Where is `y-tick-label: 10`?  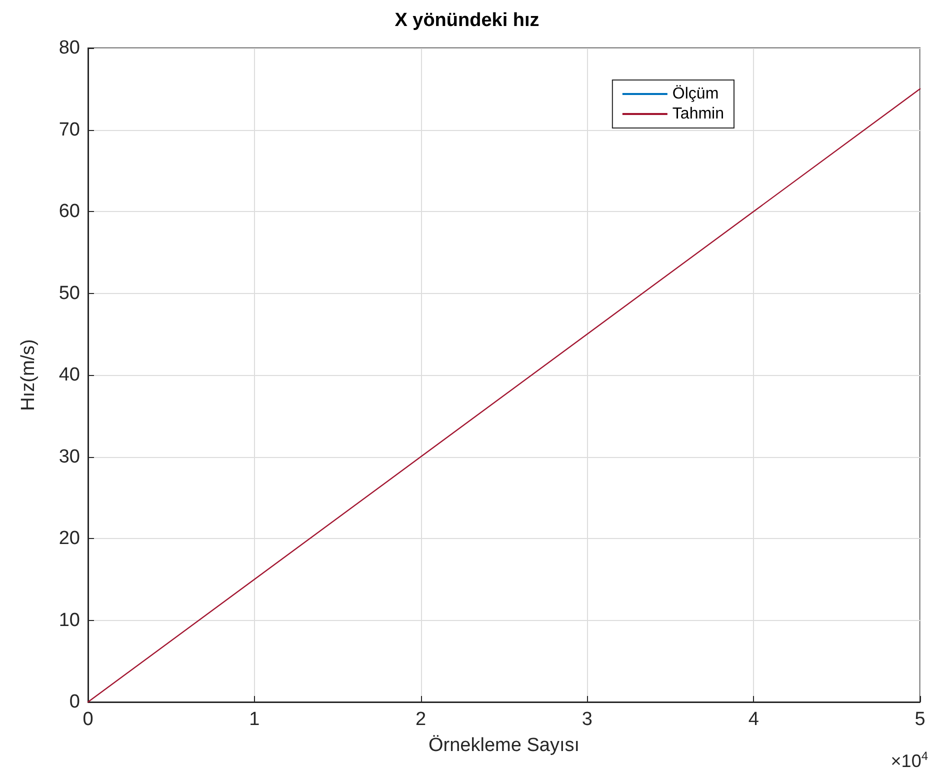 y-tick-label: 10 is located at coordinates (69, 620).